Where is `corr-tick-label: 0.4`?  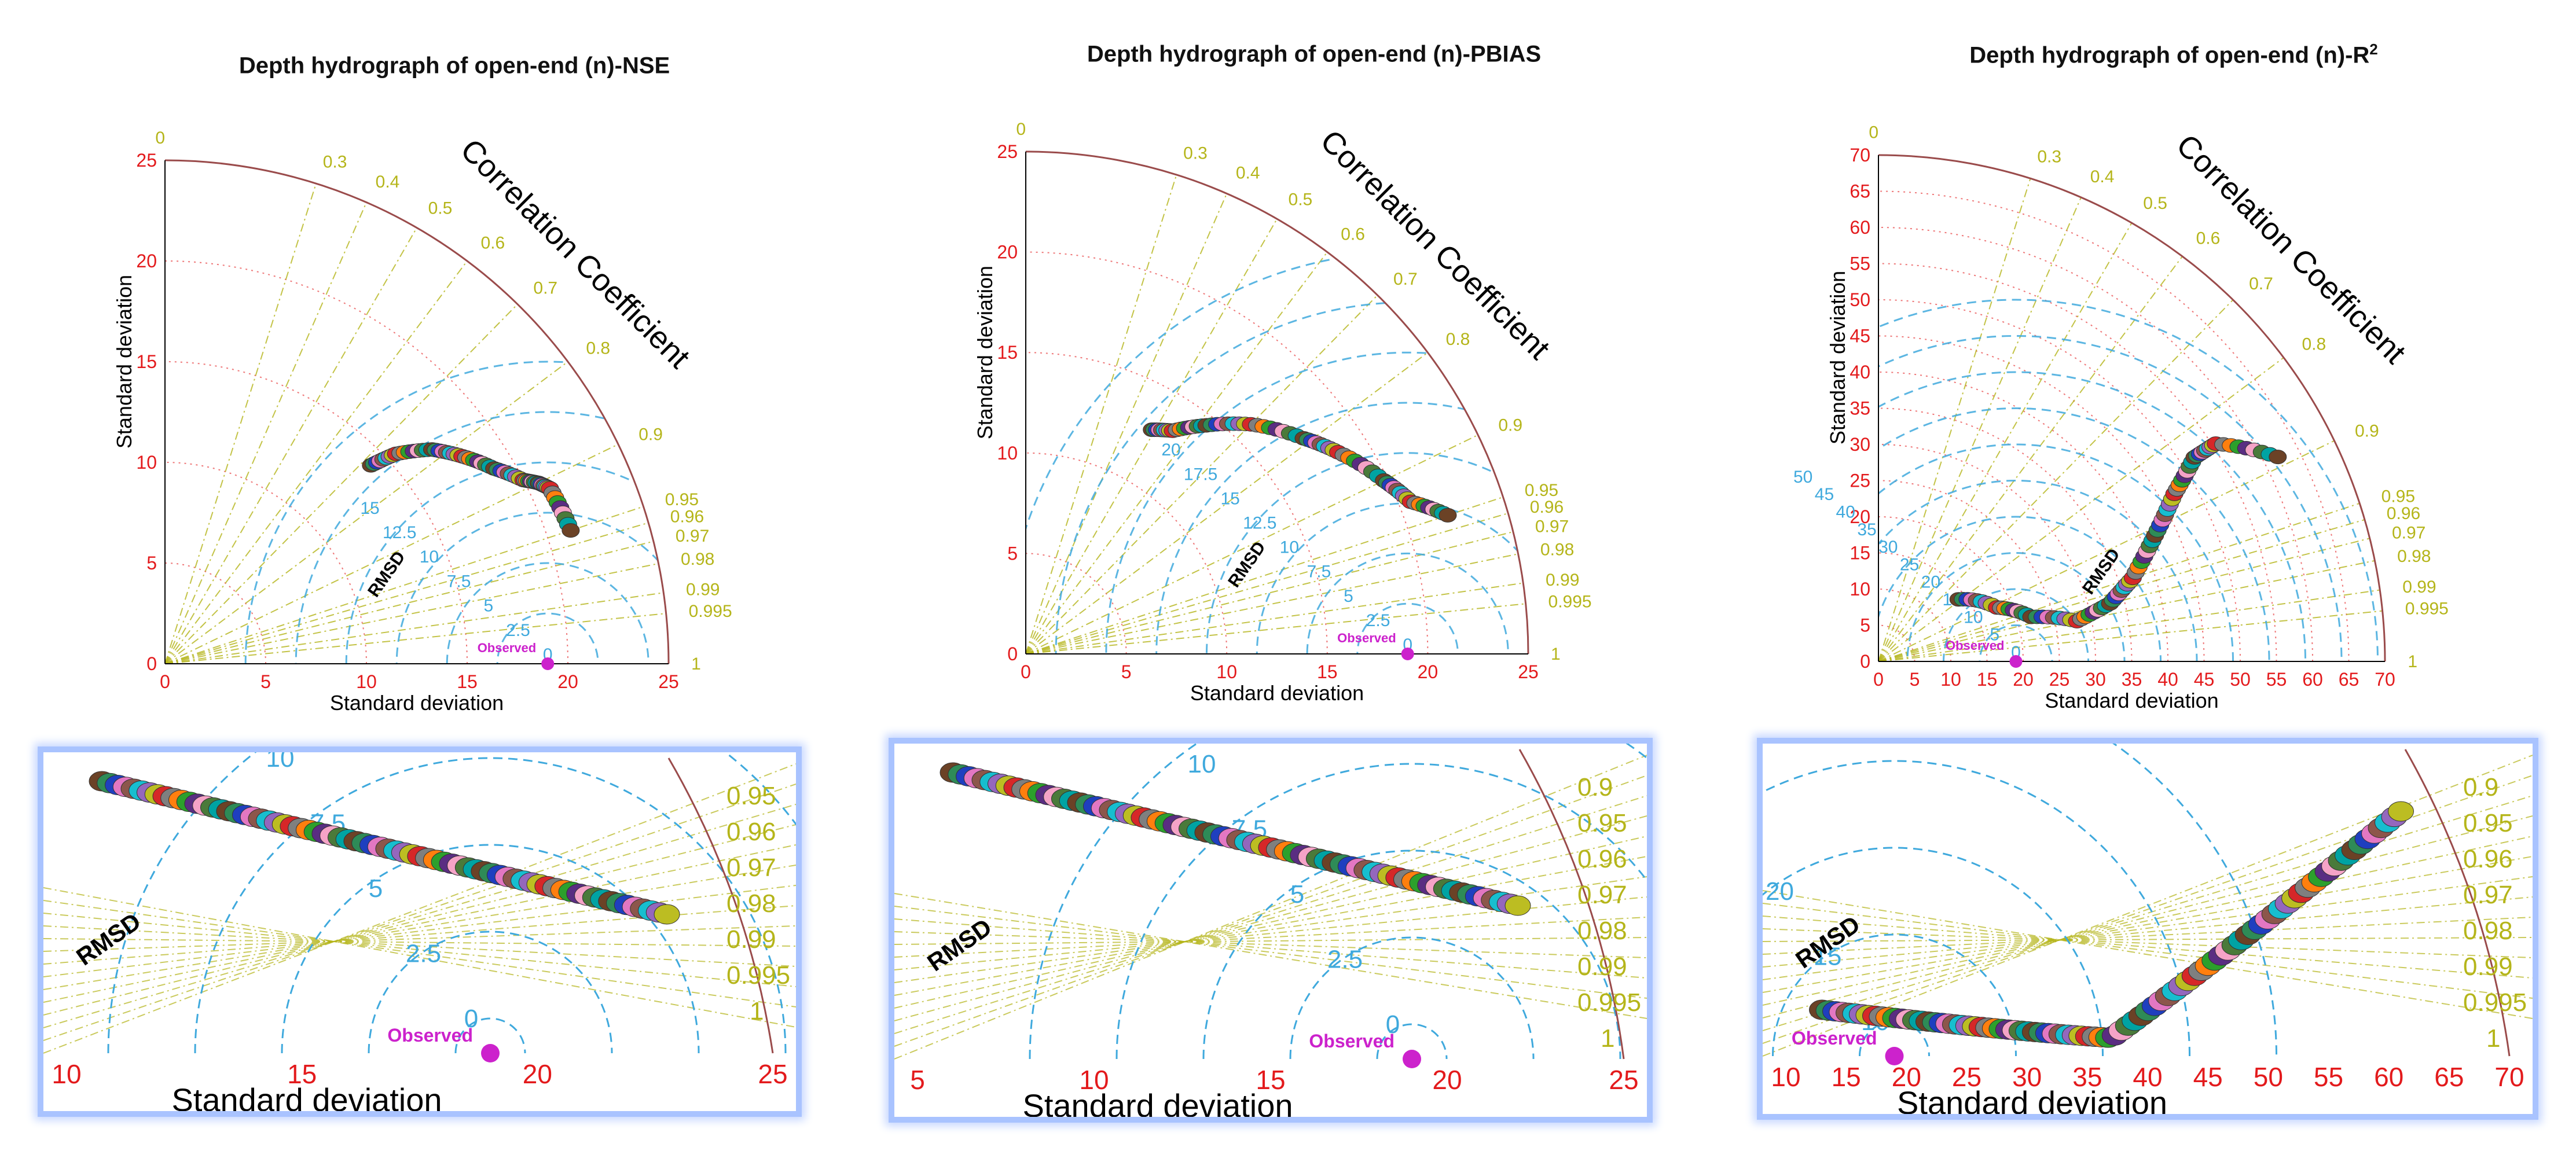
corr-tick-label: 0.4 is located at coordinates (388, 182).